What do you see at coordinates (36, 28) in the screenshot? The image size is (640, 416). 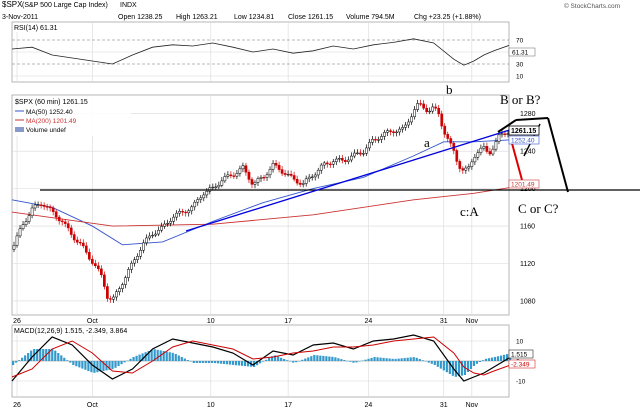 I see `rsi-label: RSI(14) 61.31` at bounding box center [36, 28].